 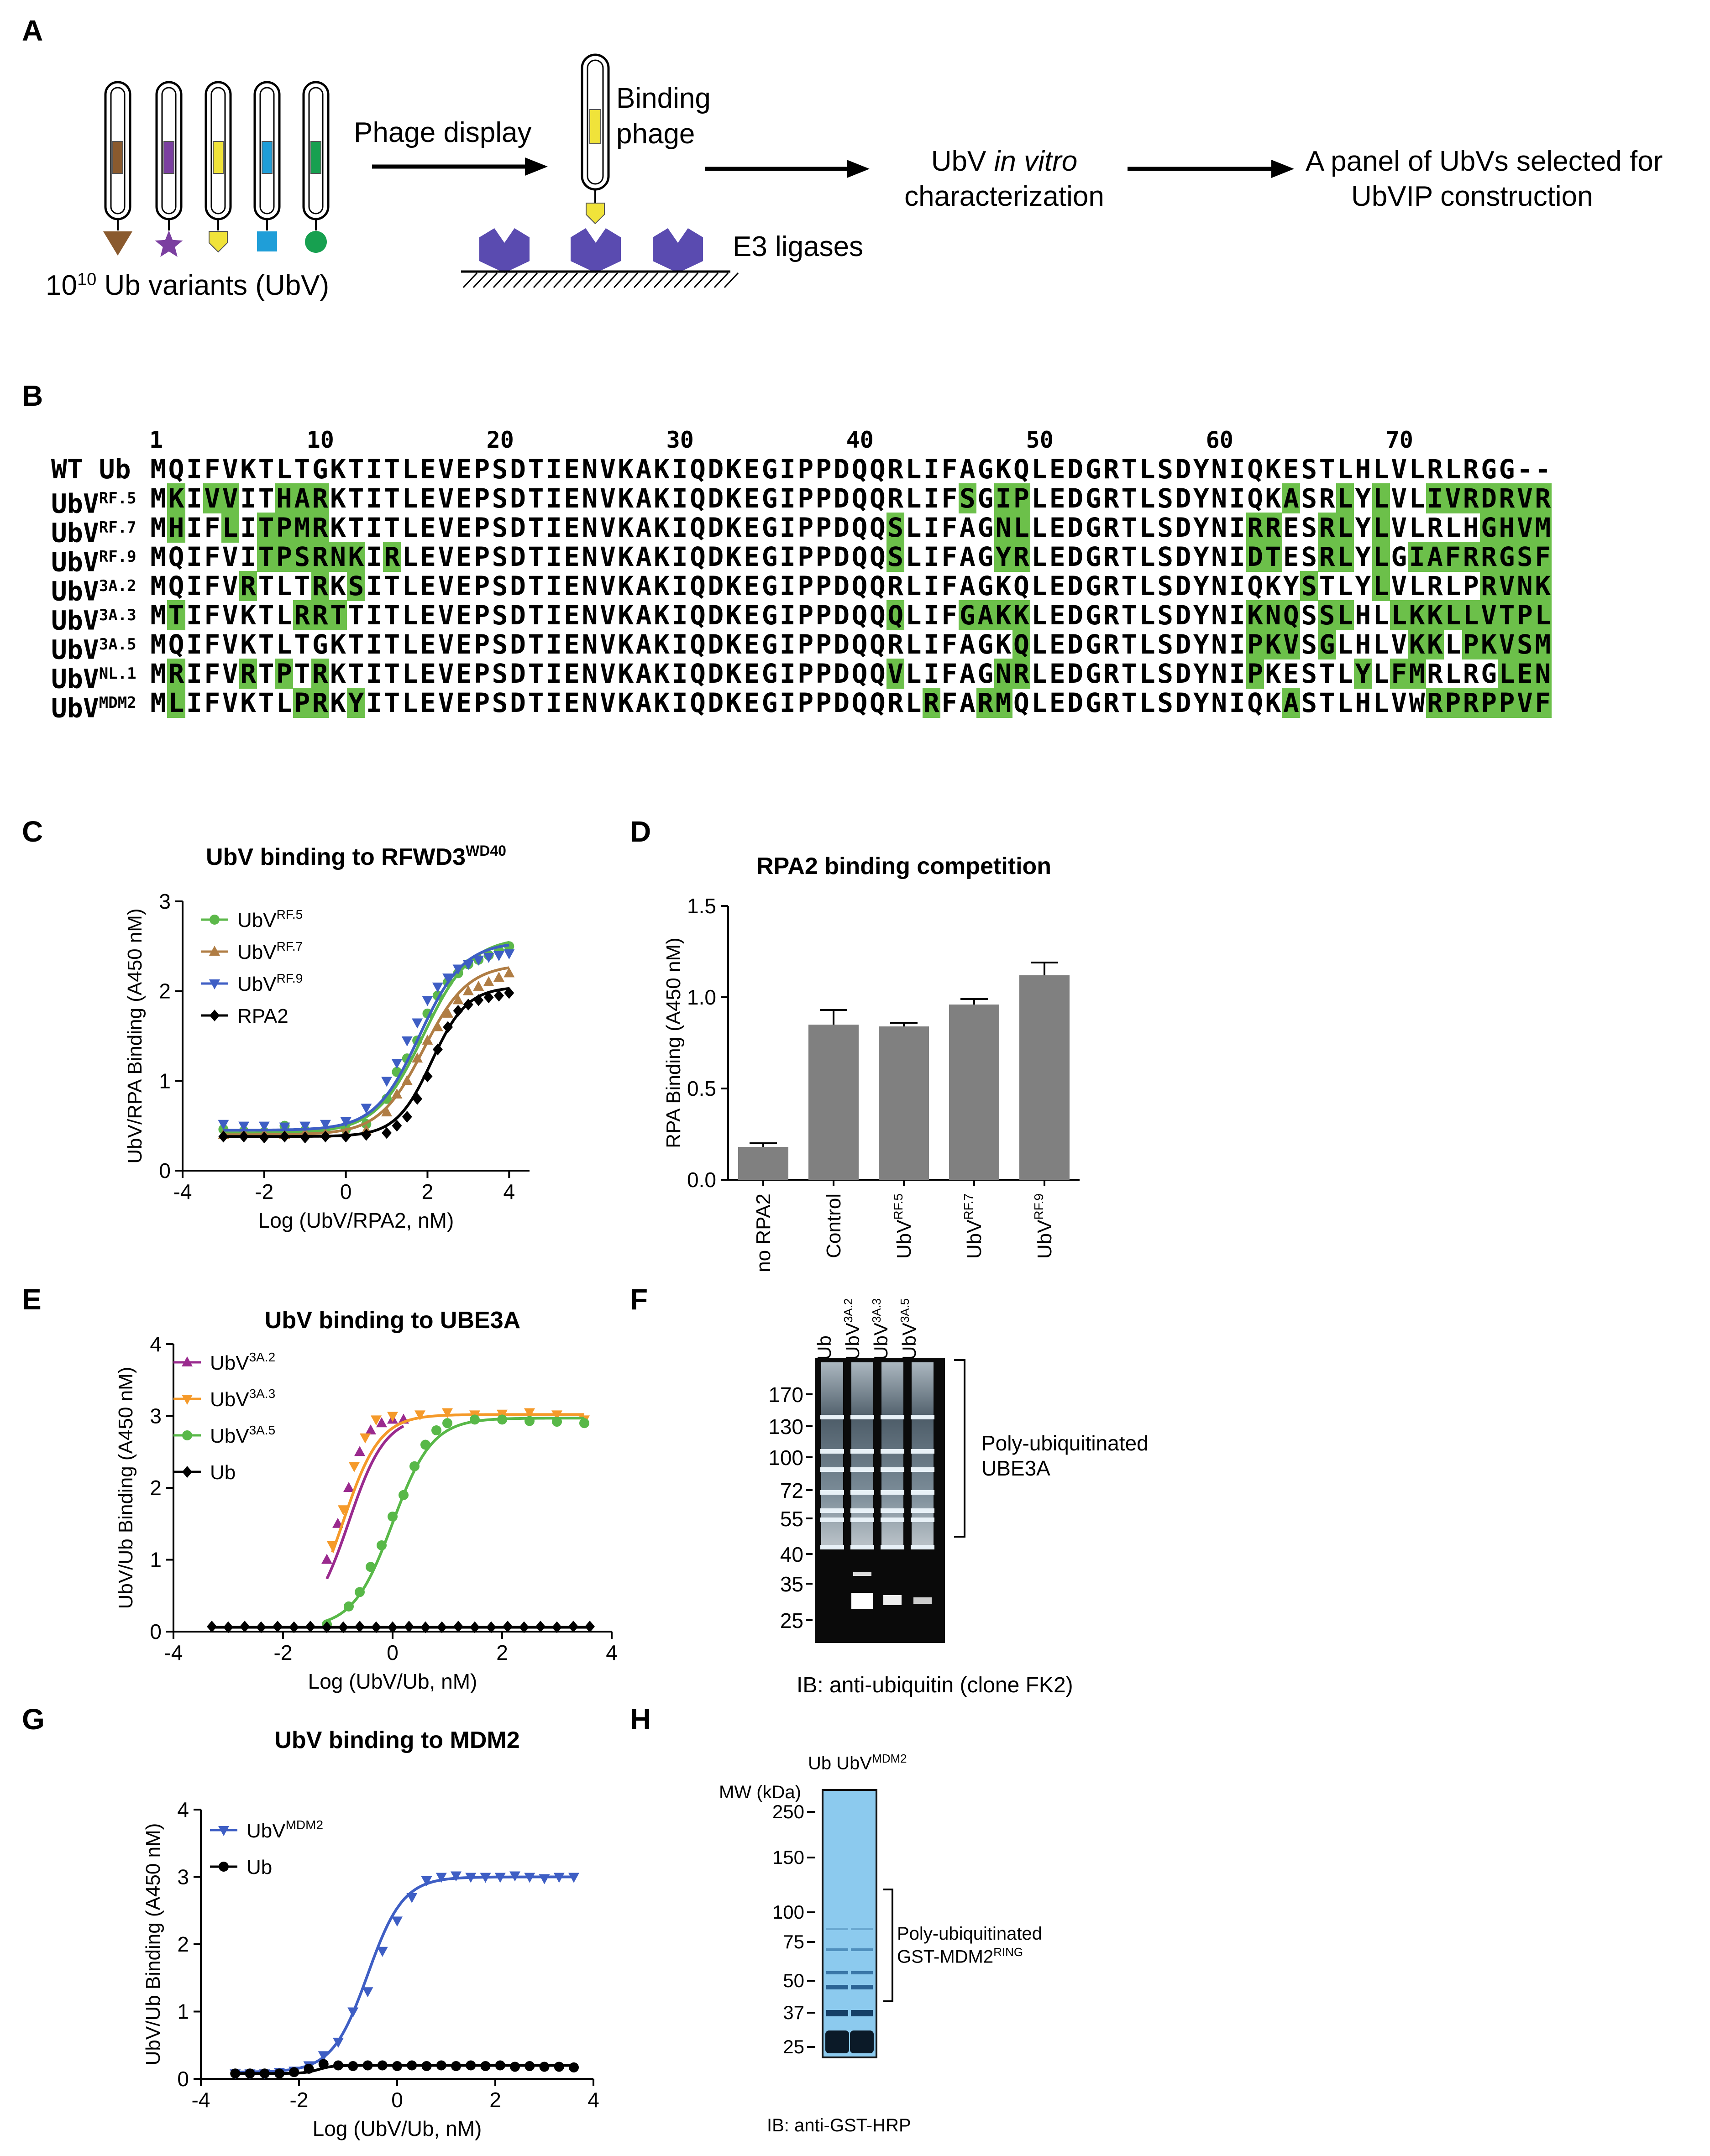 I want to click on y-tick-label: 0, so click(x=156, y=1632).